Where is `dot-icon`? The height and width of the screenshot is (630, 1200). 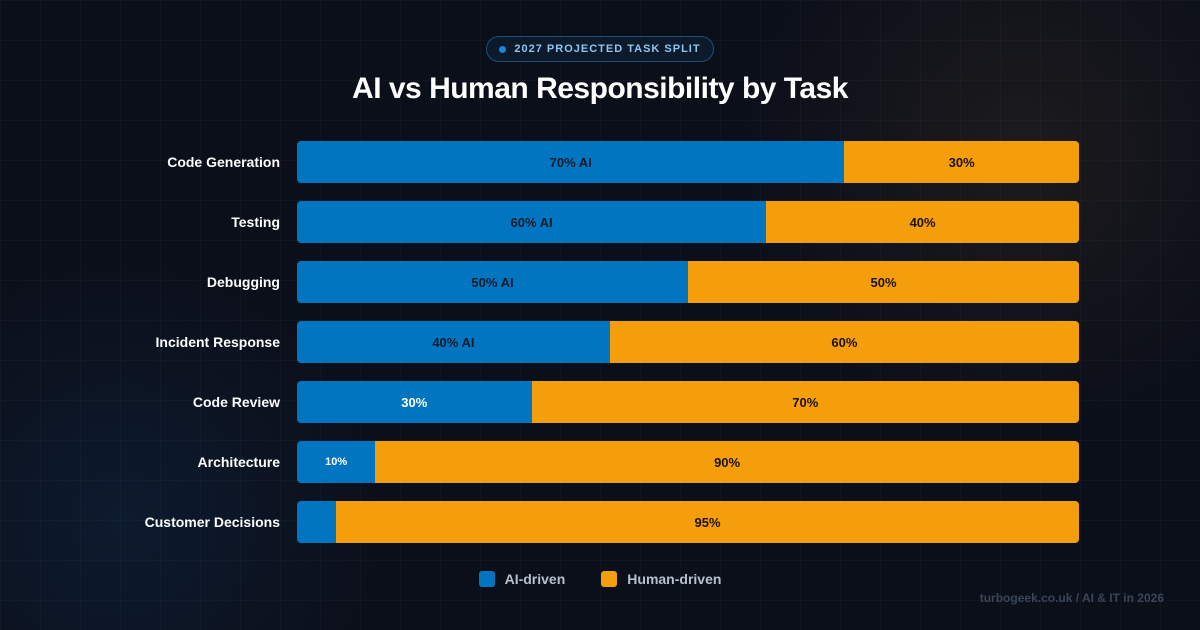
dot-icon is located at coordinates (503, 49).